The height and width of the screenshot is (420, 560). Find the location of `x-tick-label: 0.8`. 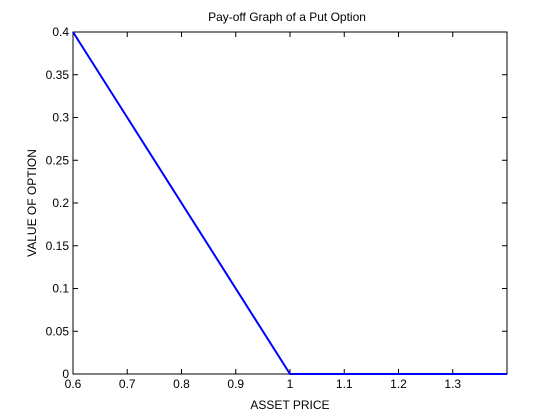

x-tick-label: 0.8 is located at coordinates (181, 384).